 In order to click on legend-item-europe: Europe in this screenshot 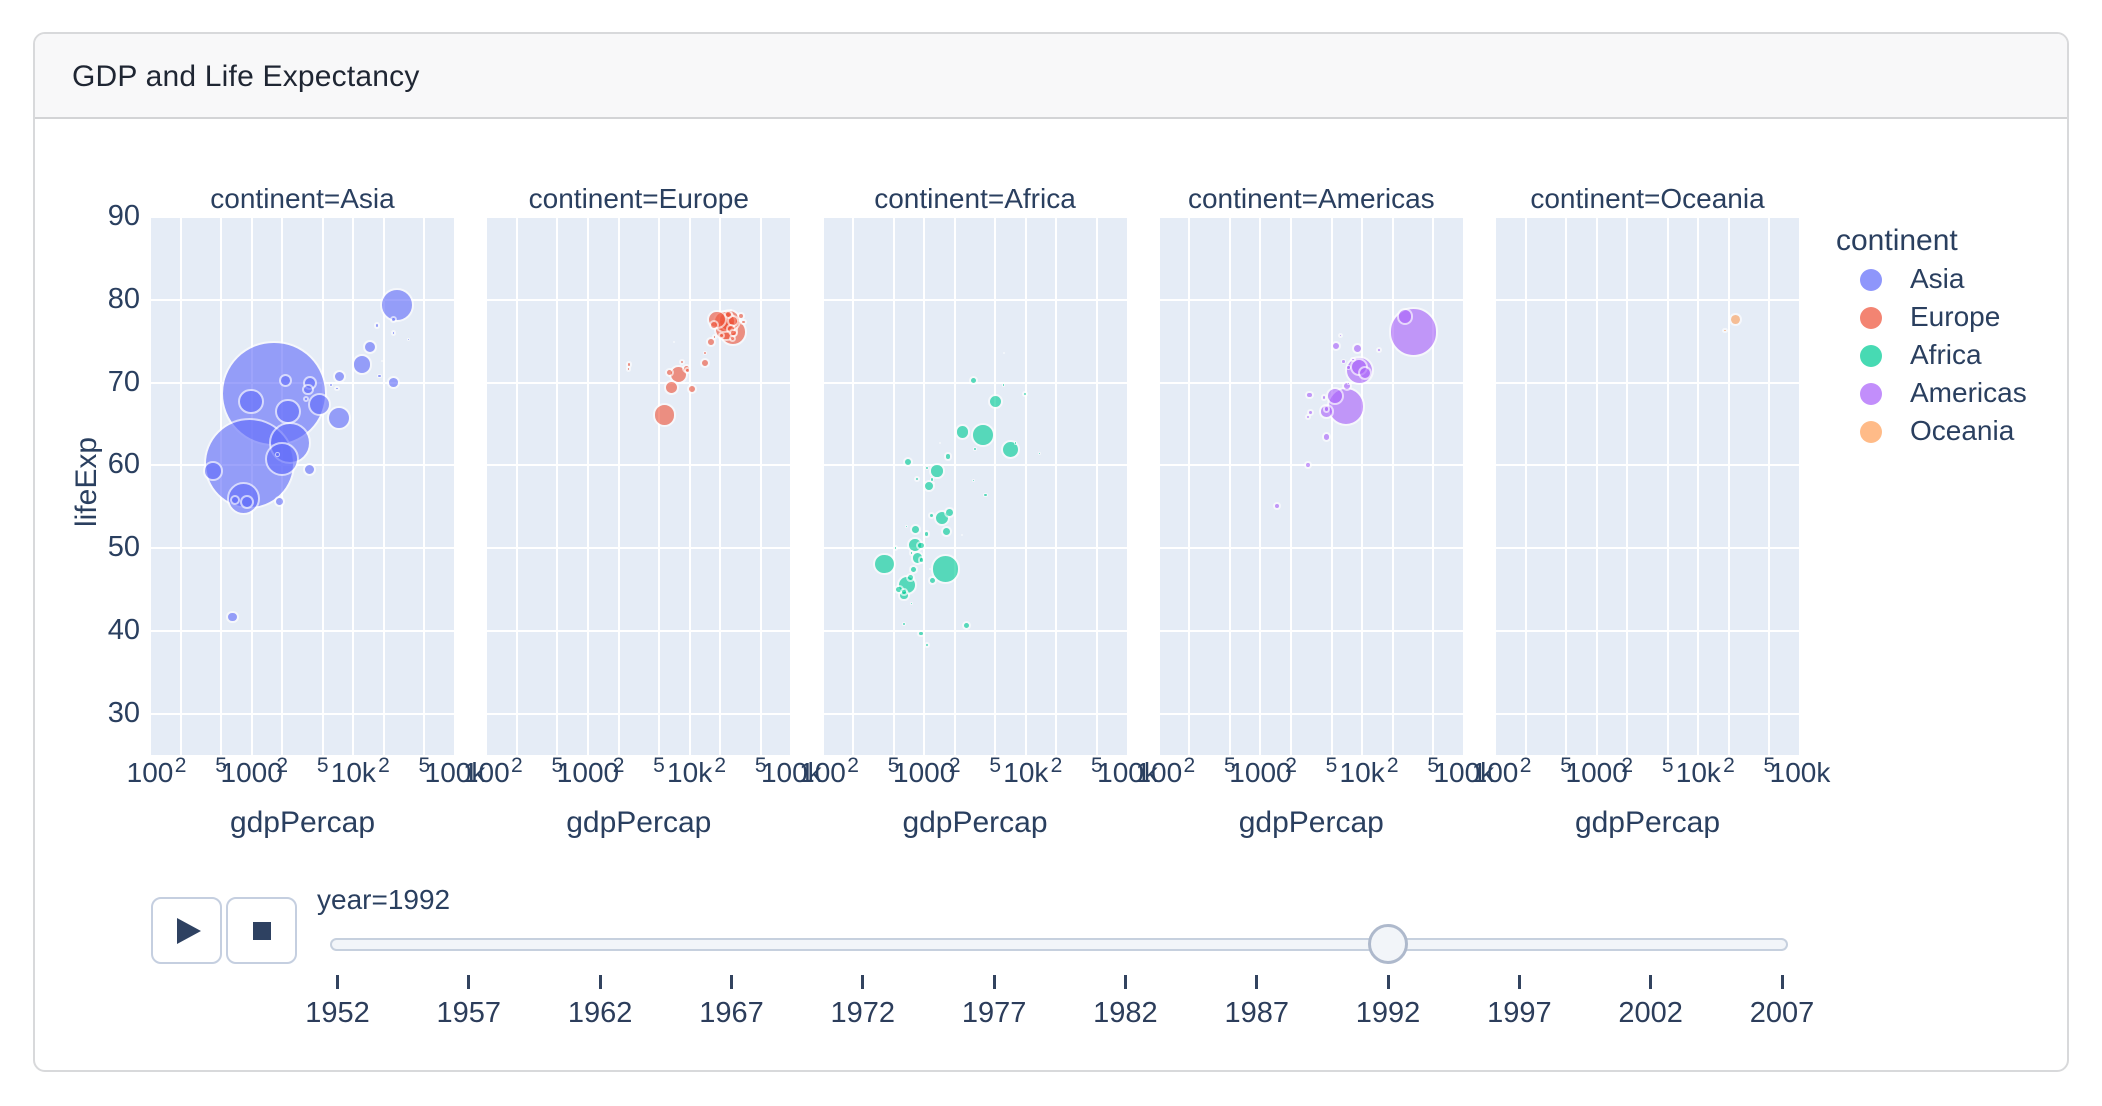, I will do `click(1973, 318)`.